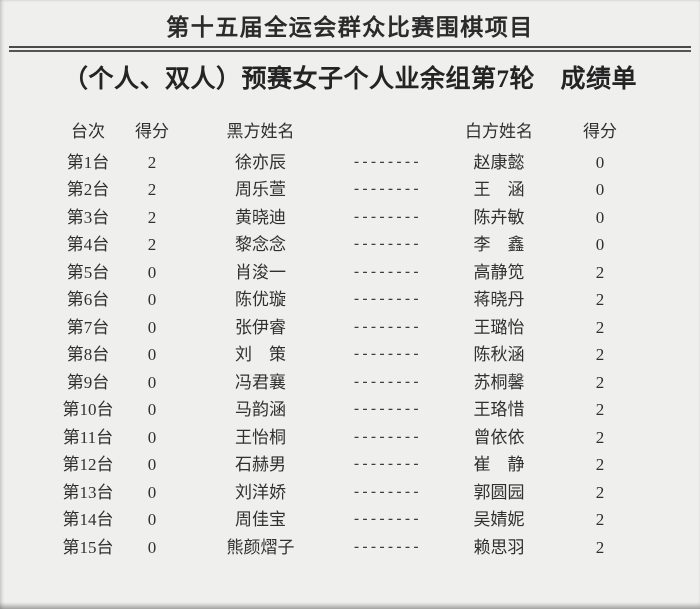  I want to click on white-name-cell: 陈卉敏, so click(499, 217).